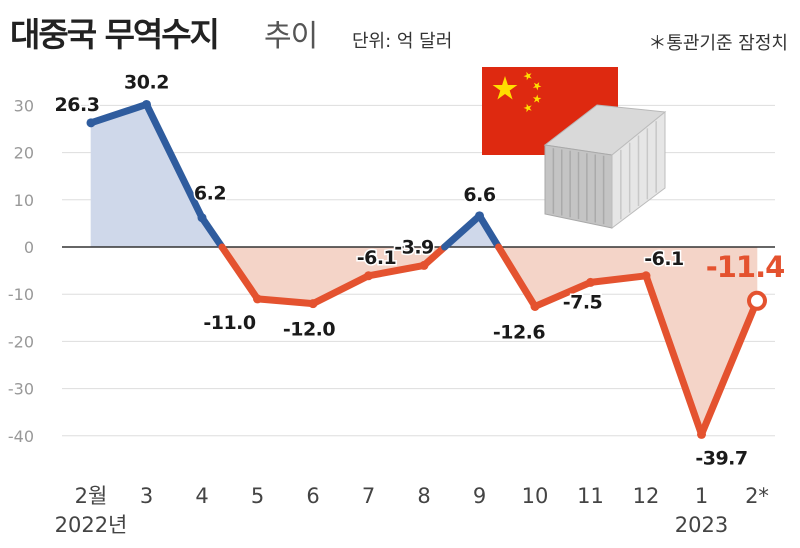 The width and height of the screenshot is (800, 548). What do you see at coordinates (701, 525) in the screenshot?
I see `year-label: 2023` at bounding box center [701, 525].